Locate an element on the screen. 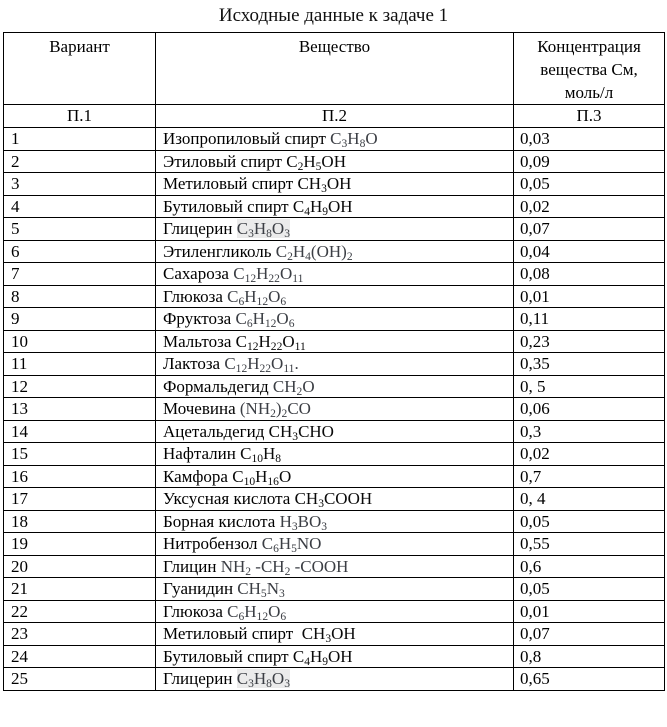 The height and width of the screenshot is (727, 667). concentration-cell: 0, 5 is located at coordinates (589, 386).